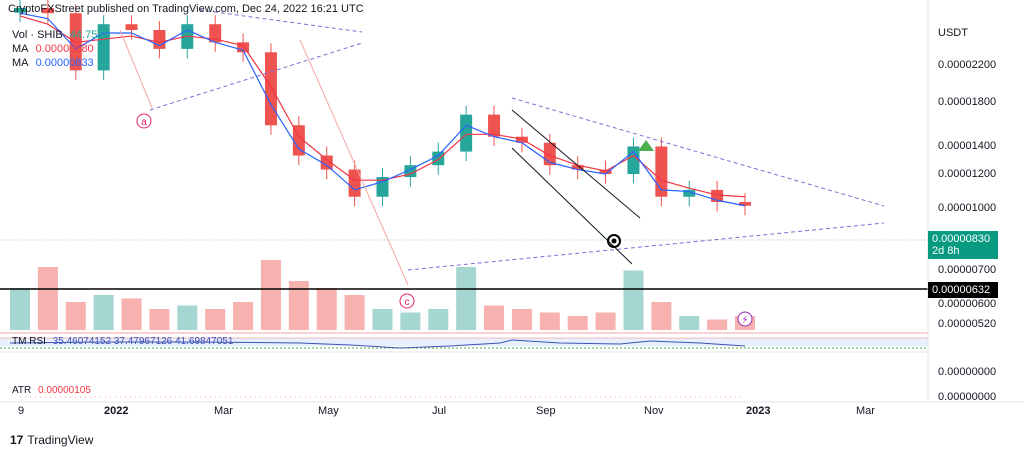  I want to click on up-arrow-icon, so click(646, 145).